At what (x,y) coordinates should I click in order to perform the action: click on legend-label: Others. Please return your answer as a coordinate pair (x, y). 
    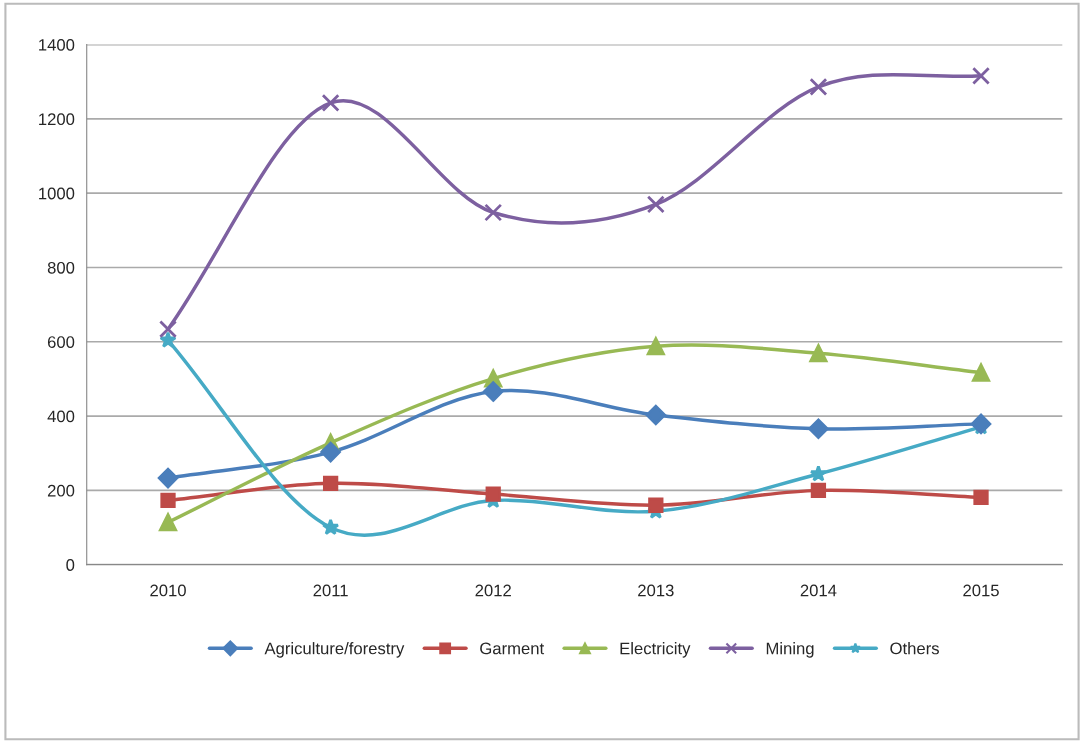
    Looking at the image, I should click on (914, 648).